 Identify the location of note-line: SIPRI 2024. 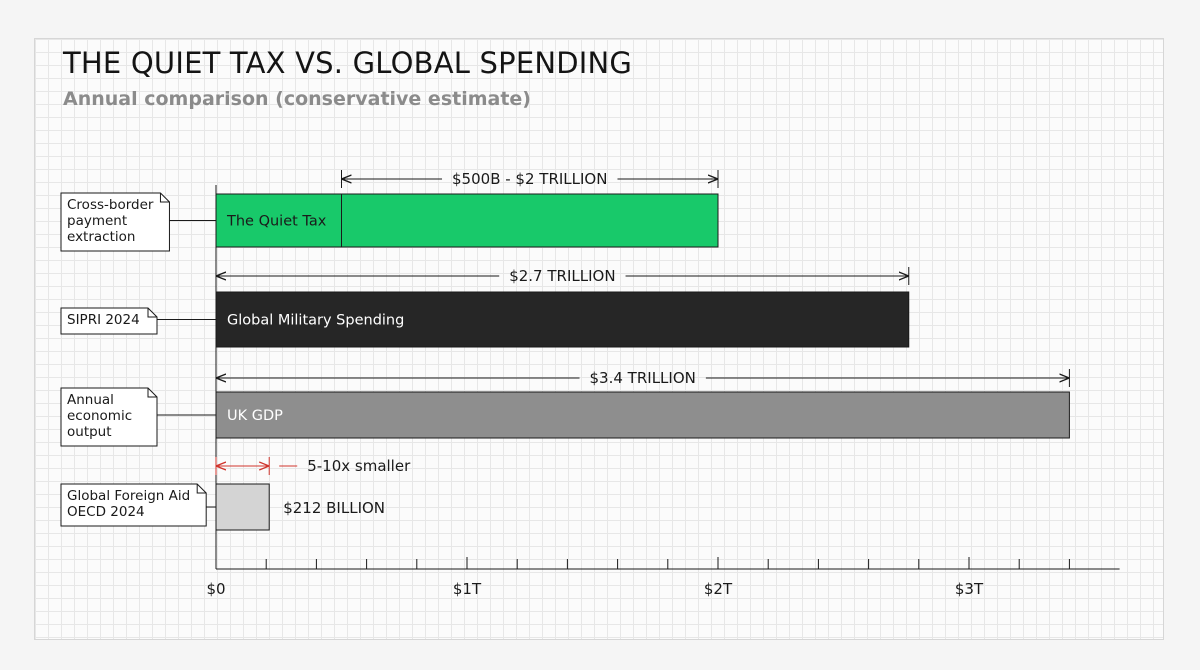
(103, 320).